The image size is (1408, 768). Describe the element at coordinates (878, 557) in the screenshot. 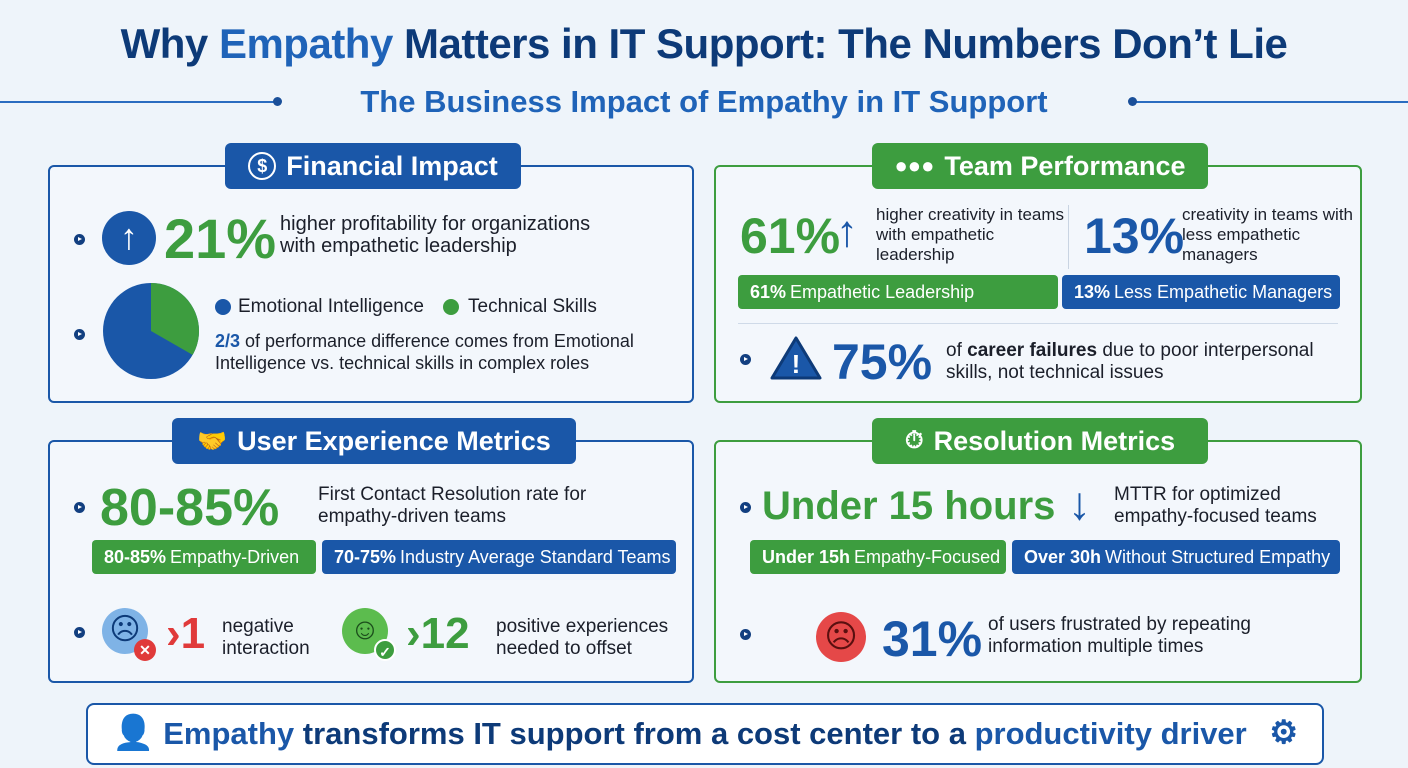

I see `empathy-focused-pill: Under 15h Empathy-Focused` at that location.